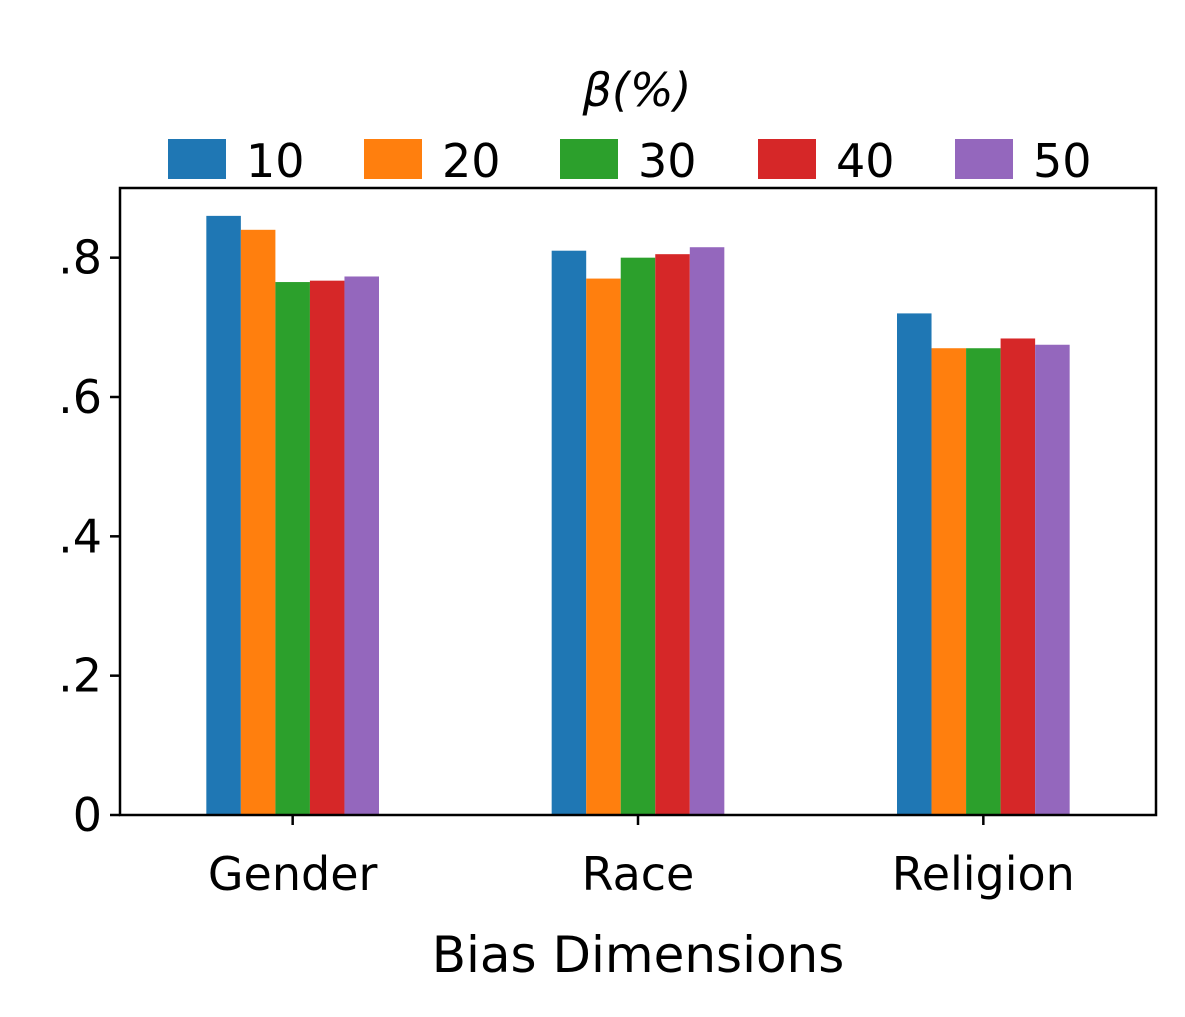 The height and width of the screenshot is (1017, 1185). Describe the element at coordinates (80, 397) in the screenshot. I see `y-tick-label: .6` at that location.